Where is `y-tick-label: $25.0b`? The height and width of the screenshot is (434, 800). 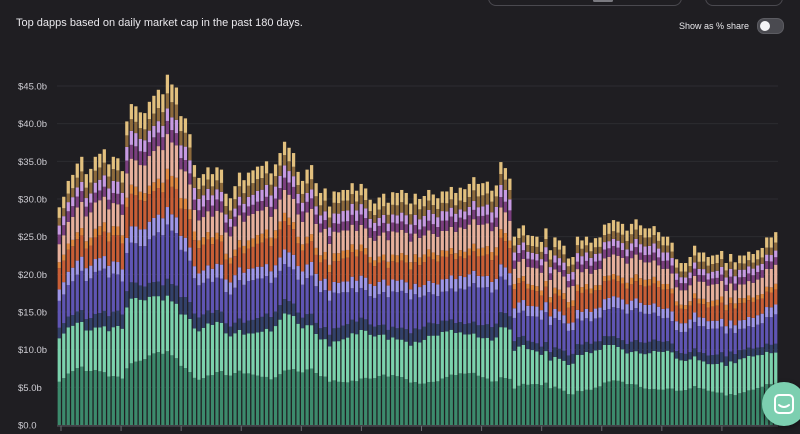
y-tick-label: $25.0b is located at coordinates (32, 237).